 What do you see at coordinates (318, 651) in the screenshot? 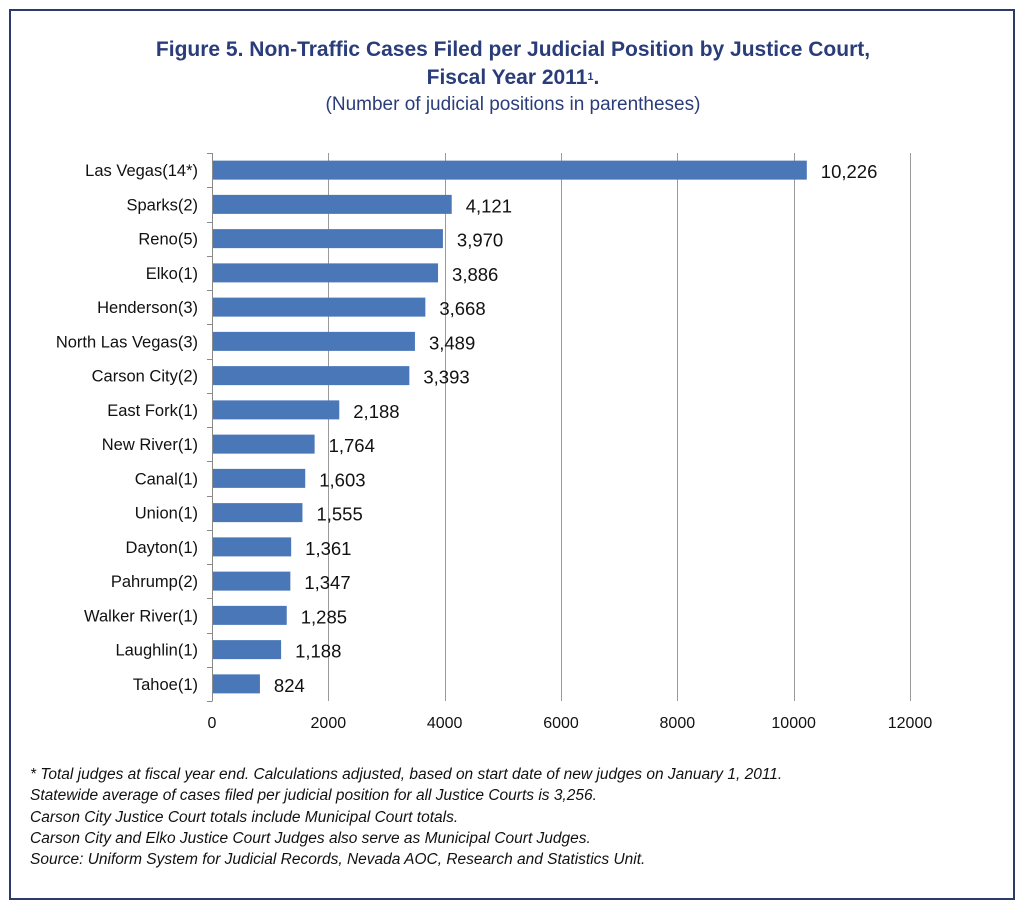
I see `value-label: 1,188` at bounding box center [318, 651].